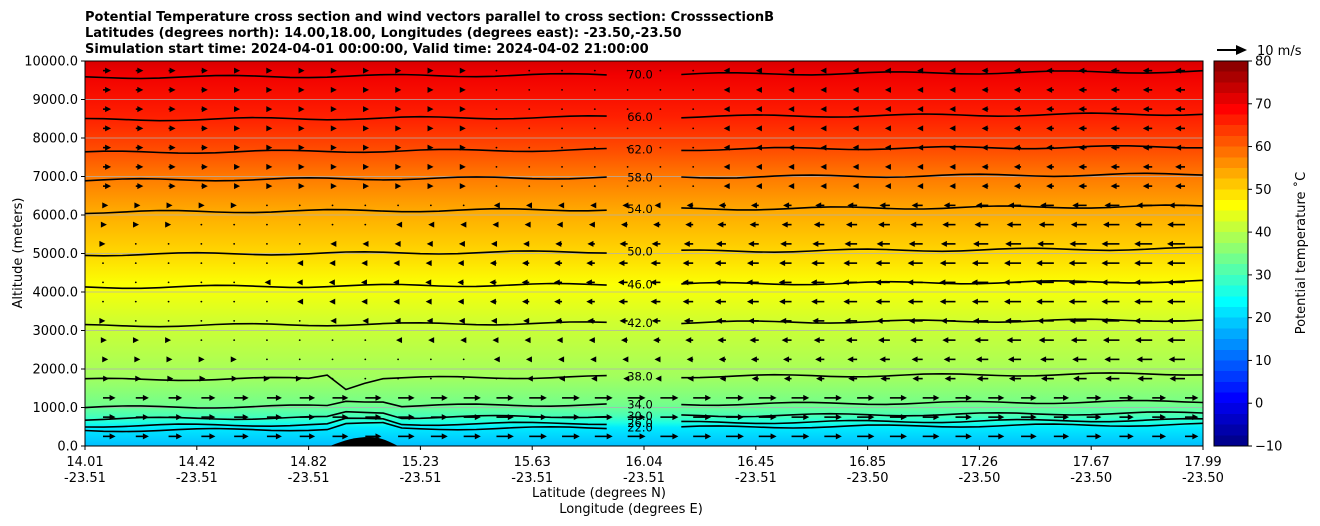 The image size is (1320, 526). Describe the element at coordinates (1279, 51) in the screenshot. I see `wind-reference-label: 10 m/s` at that location.